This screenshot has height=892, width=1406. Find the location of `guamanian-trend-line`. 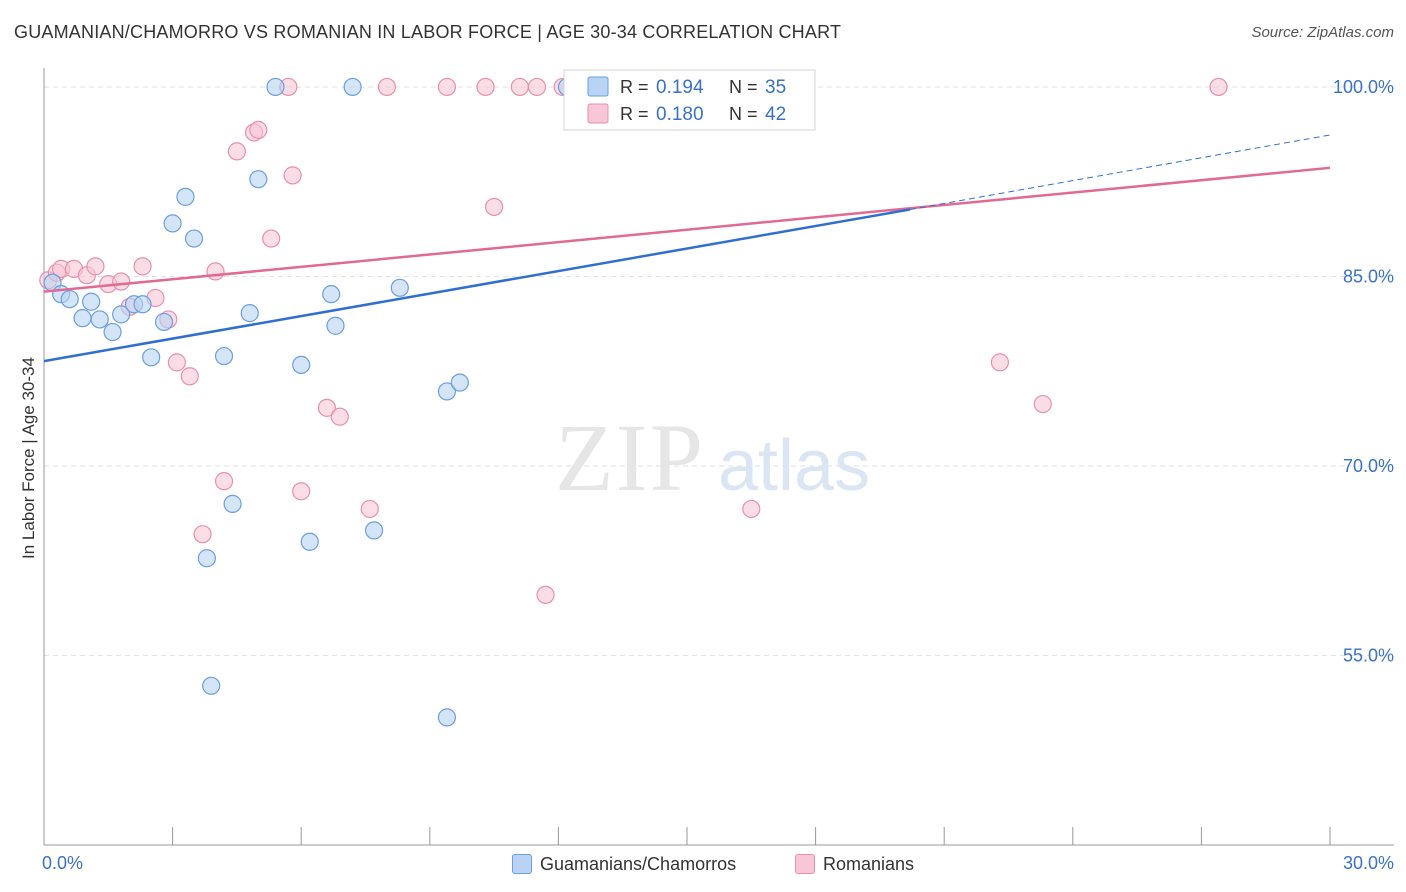

guamanian-trend-line is located at coordinates (477, 285).